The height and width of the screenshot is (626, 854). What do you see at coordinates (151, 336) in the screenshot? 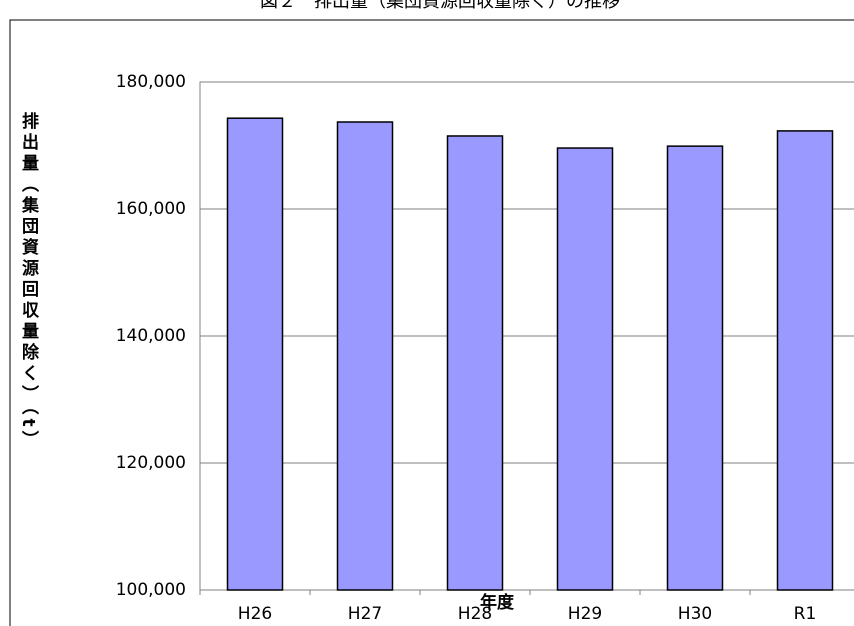
I see `y-tick-label: 140,000` at bounding box center [151, 336].